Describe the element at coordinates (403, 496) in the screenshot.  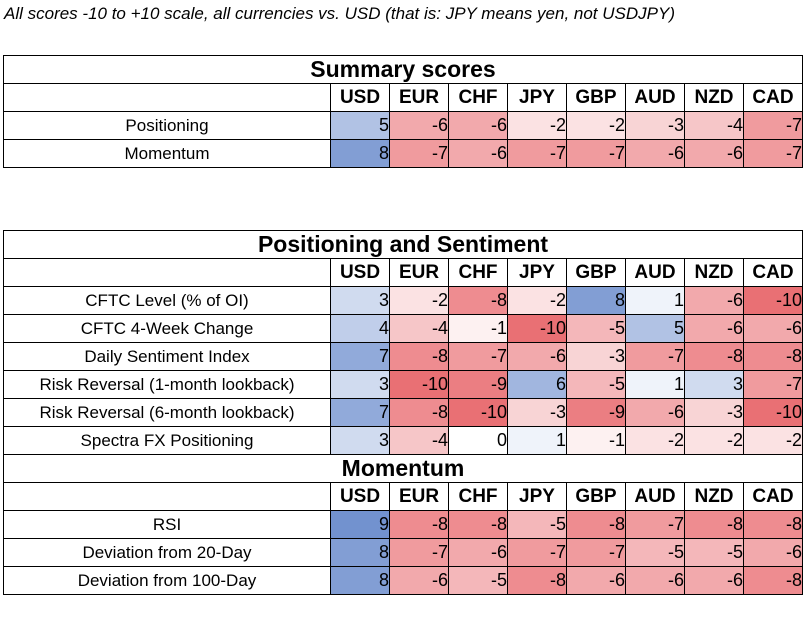
I see `momentum-header-row: USD EUR CHF JPY GBP AUD NZD CAD` at that location.